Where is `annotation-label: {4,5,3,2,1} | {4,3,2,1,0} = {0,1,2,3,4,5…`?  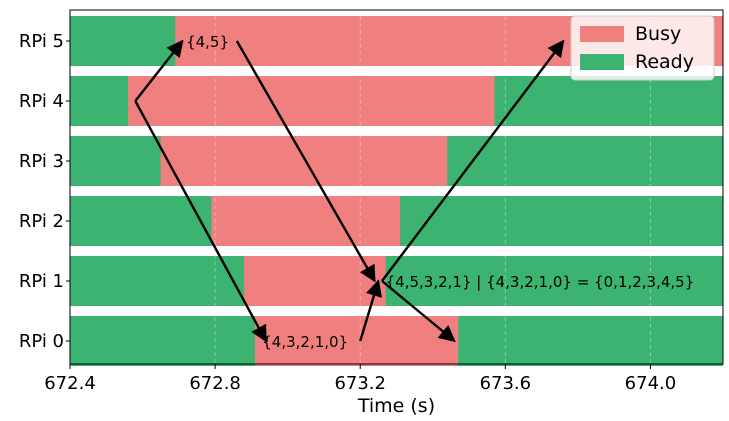
annotation-label: {4,5,3,2,1} | {4,3,2,1,0} = {0,1,2,3,4,5… is located at coordinates (540, 282).